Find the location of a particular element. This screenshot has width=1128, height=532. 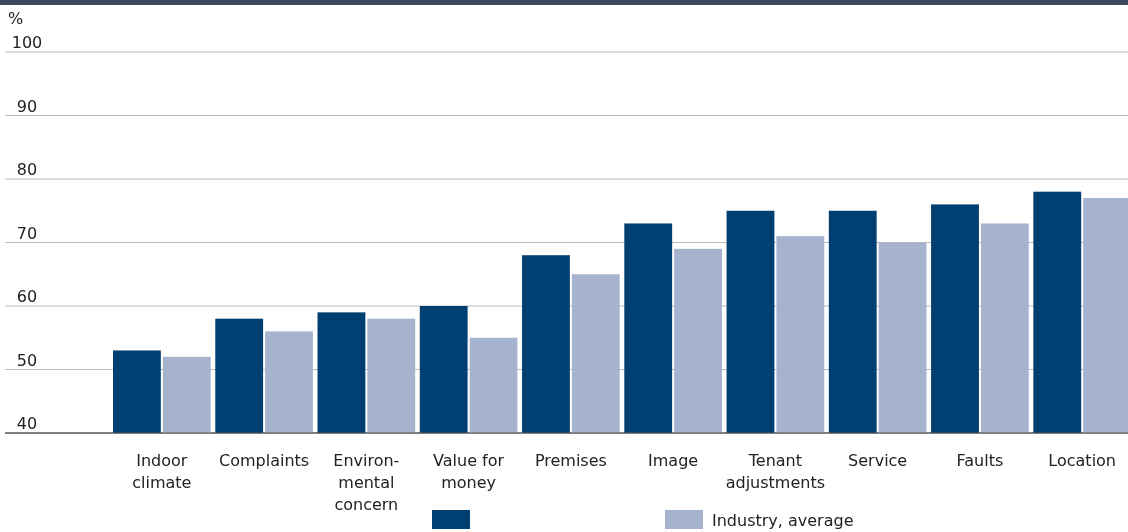

x-tick-label: Complaints is located at coordinates (264, 460).